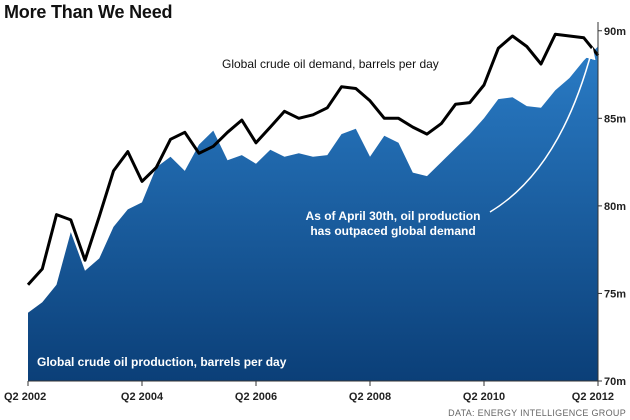  I want to click on x-tick-label: Q2 2002, so click(25, 397).